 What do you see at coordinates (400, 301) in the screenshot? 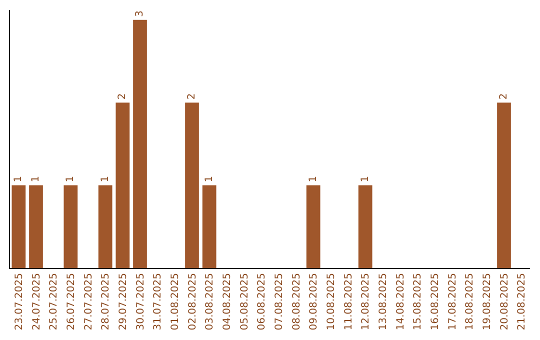
I see `x-tick-label: 14.08.2025` at bounding box center [400, 301].